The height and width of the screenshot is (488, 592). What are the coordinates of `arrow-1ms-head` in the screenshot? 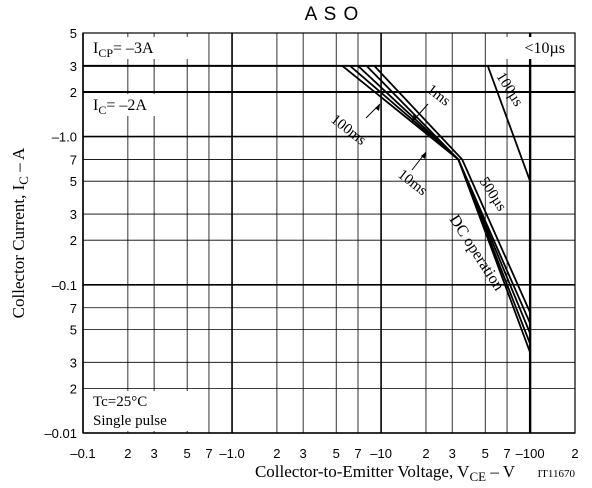 It's located at (414, 118).